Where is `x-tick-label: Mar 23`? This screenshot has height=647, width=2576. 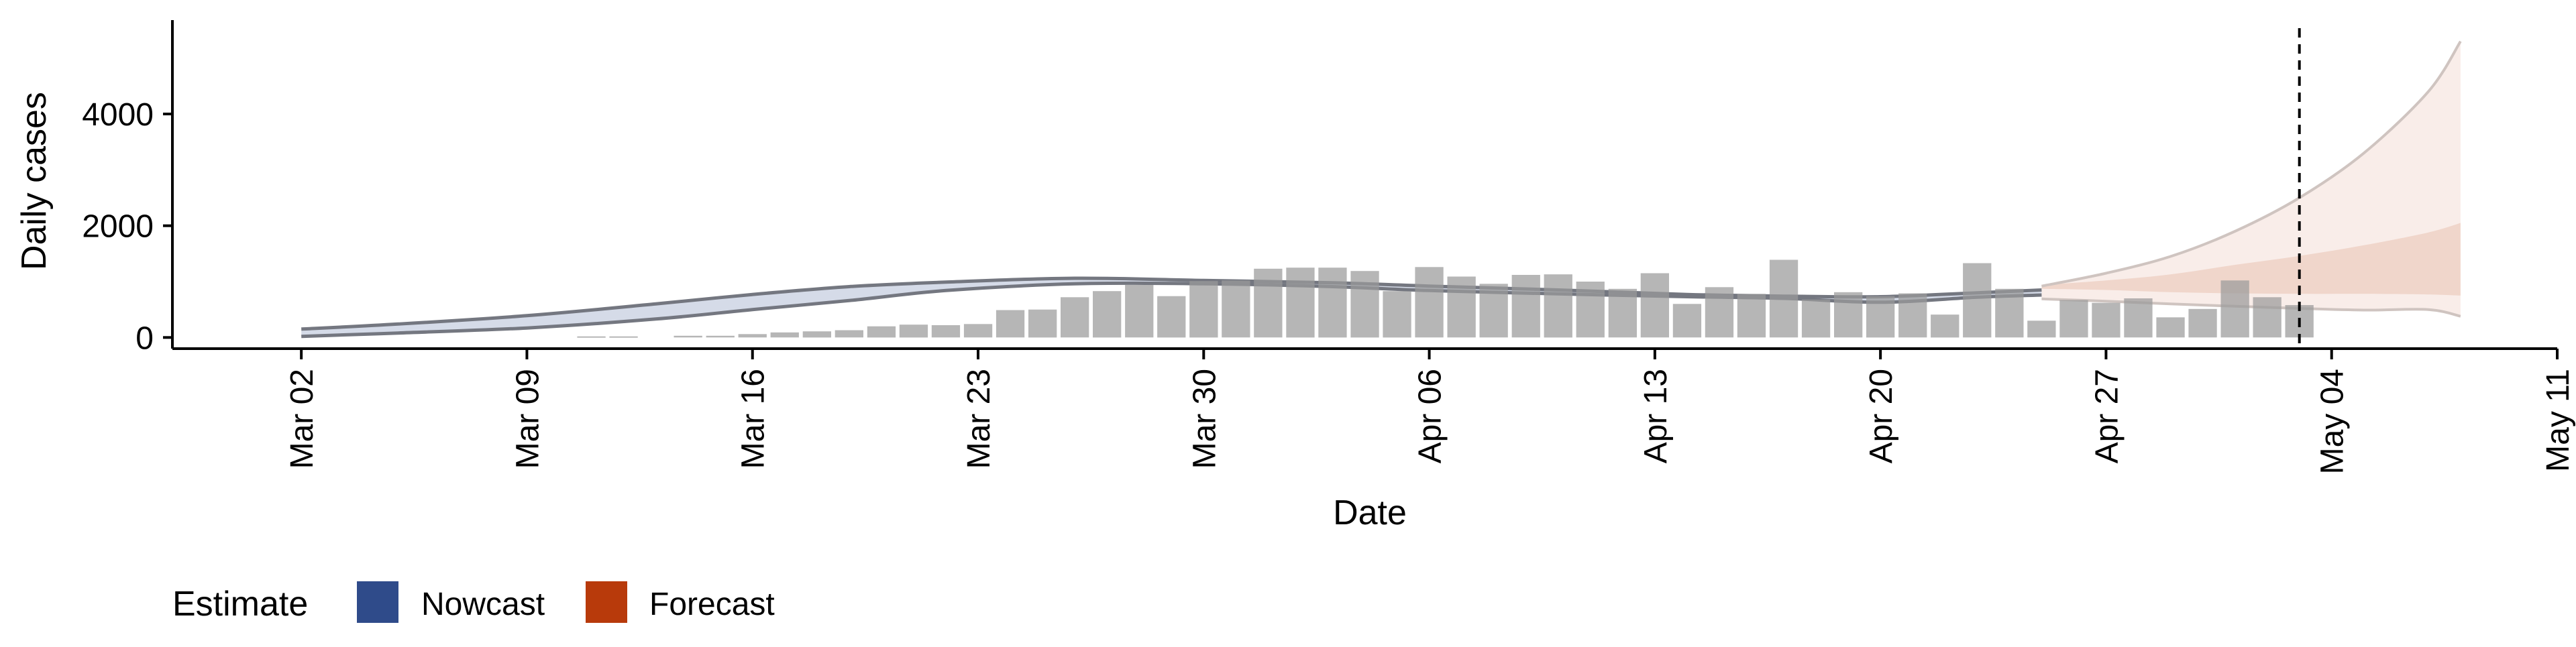
x-tick-label: Mar 23 is located at coordinates (979, 419).